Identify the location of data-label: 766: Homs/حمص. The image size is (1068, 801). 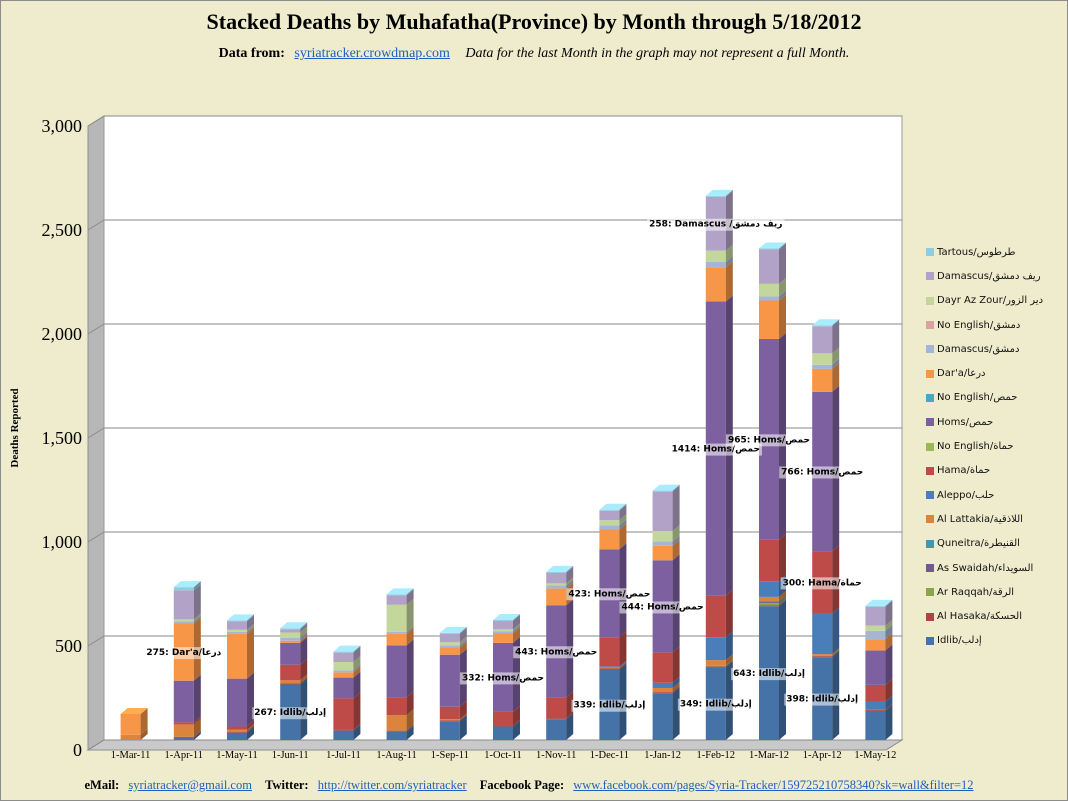
(822, 472).